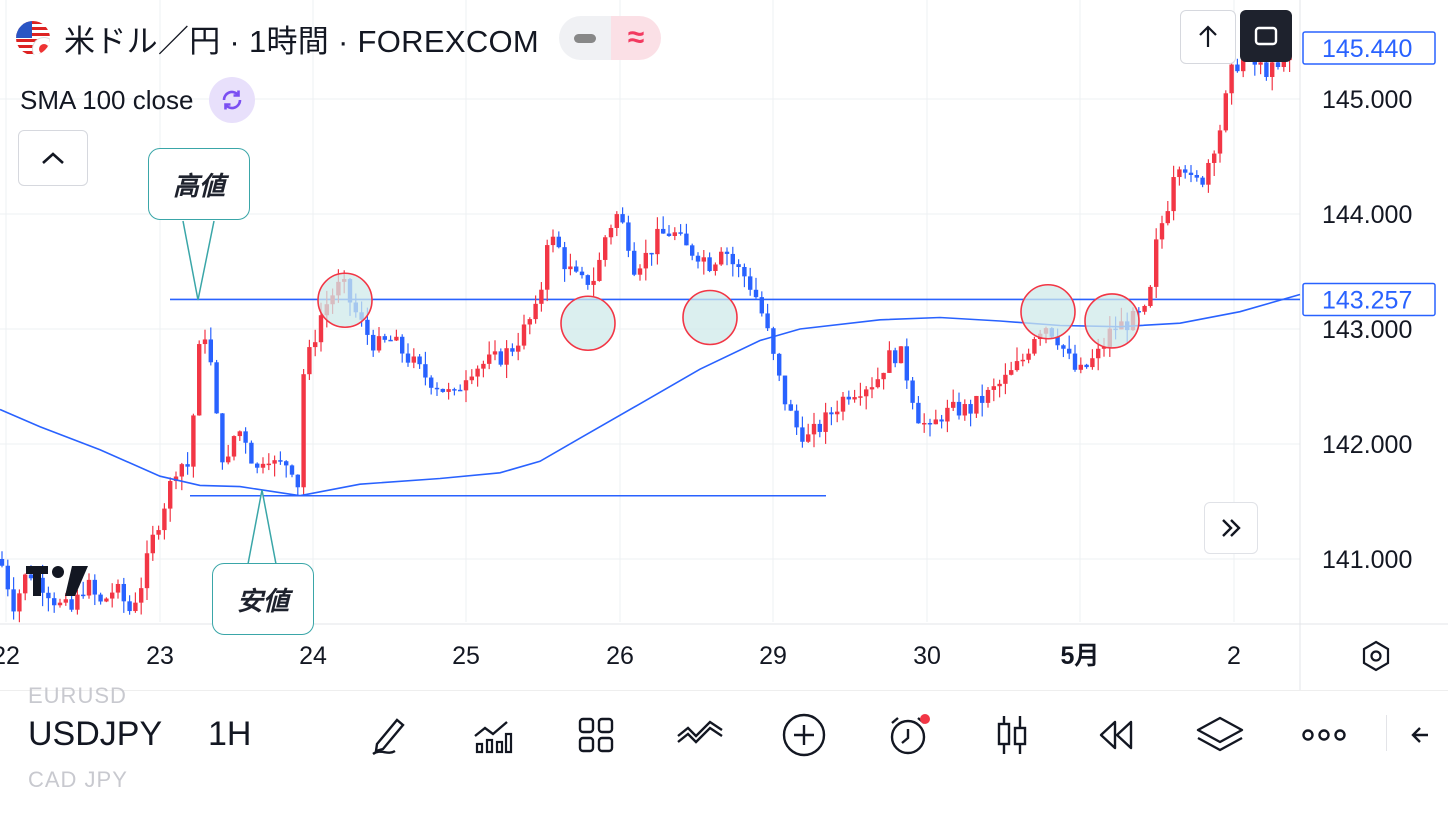 The width and height of the screenshot is (1448, 816). Describe the element at coordinates (302, 41) in the screenshot. I see `chart-title: 米ドル／円 · 1時間 · FOREXCOM` at that location.